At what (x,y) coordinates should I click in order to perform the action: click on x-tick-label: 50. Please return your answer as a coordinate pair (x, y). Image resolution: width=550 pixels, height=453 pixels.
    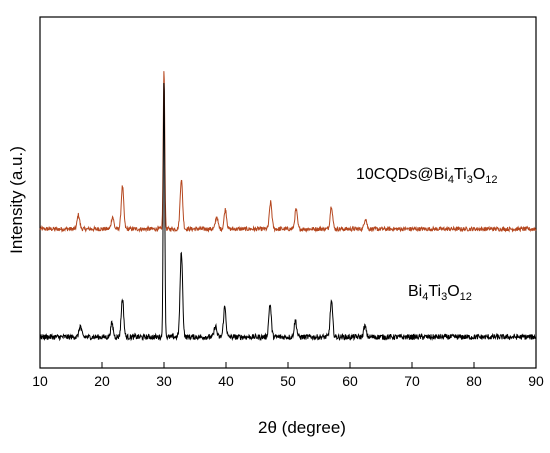
    Looking at the image, I should click on (288, 381).